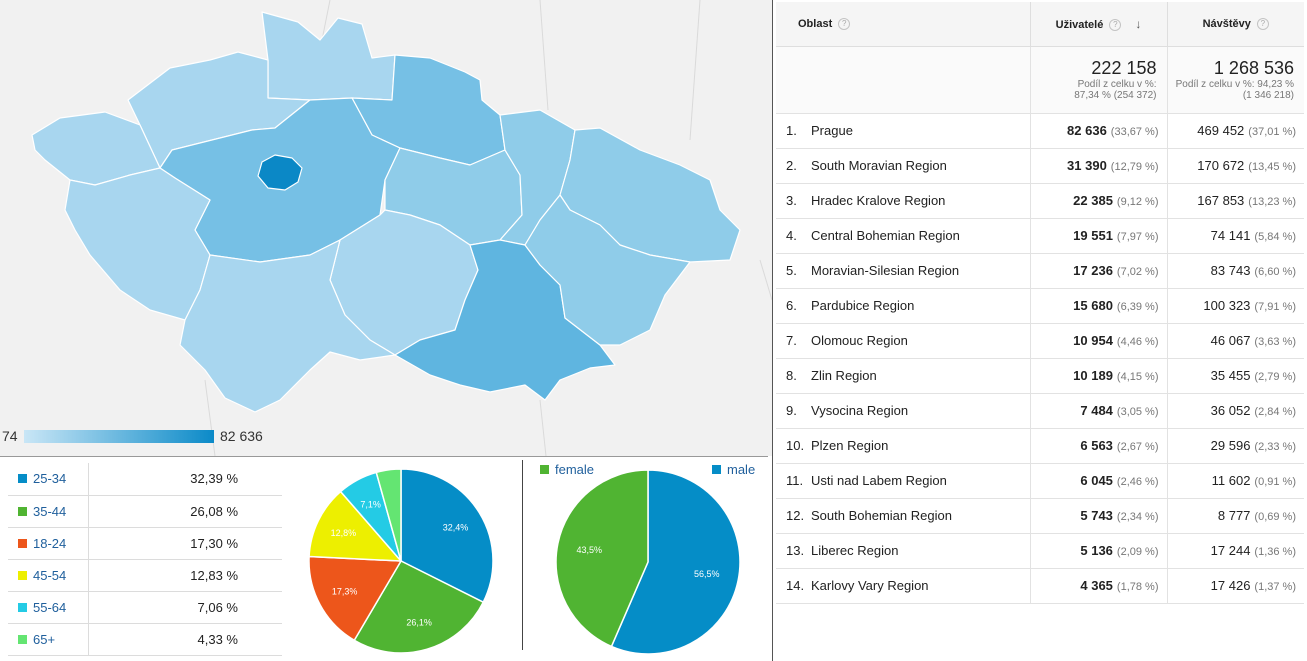  What do you see at coordinates (1093, 200) in the screenshot?
I see `users-value: 22 385` at bounding box center [1093, 200].